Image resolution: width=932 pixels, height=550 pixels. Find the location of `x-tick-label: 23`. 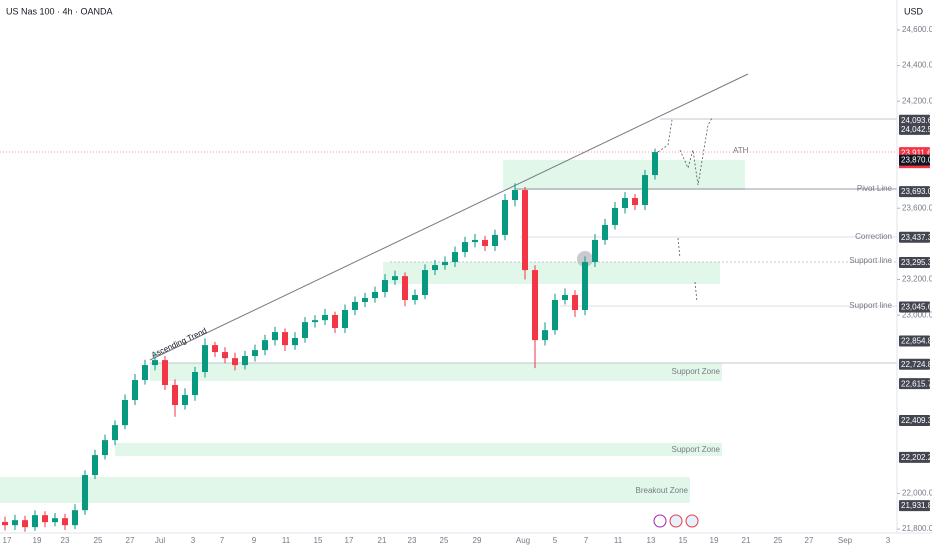

x-tick-label: 23 is located at coordinates (65, 540).